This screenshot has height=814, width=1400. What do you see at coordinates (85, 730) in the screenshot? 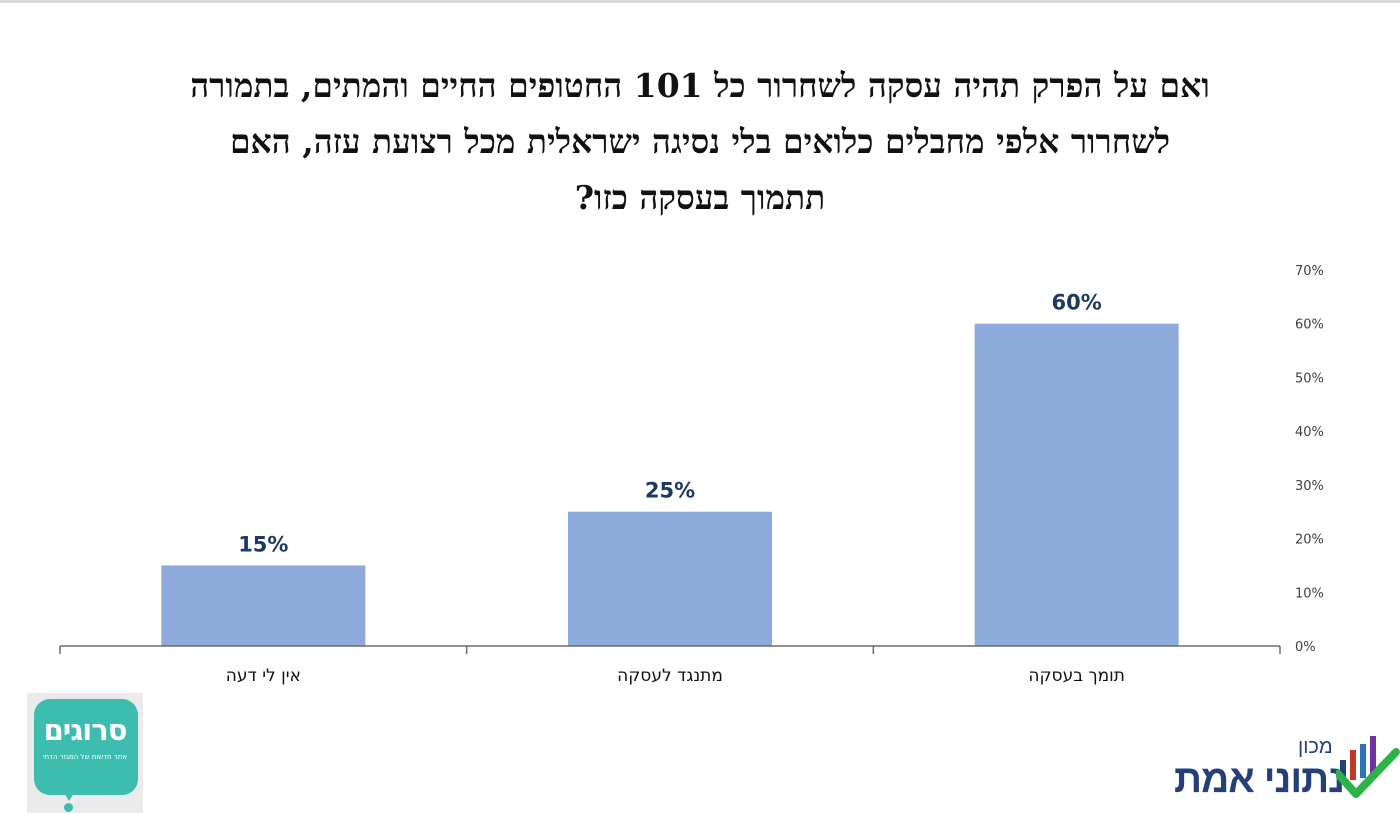
I see `srugim-logo-name: סרוגים` at bounding box center [85, 730].